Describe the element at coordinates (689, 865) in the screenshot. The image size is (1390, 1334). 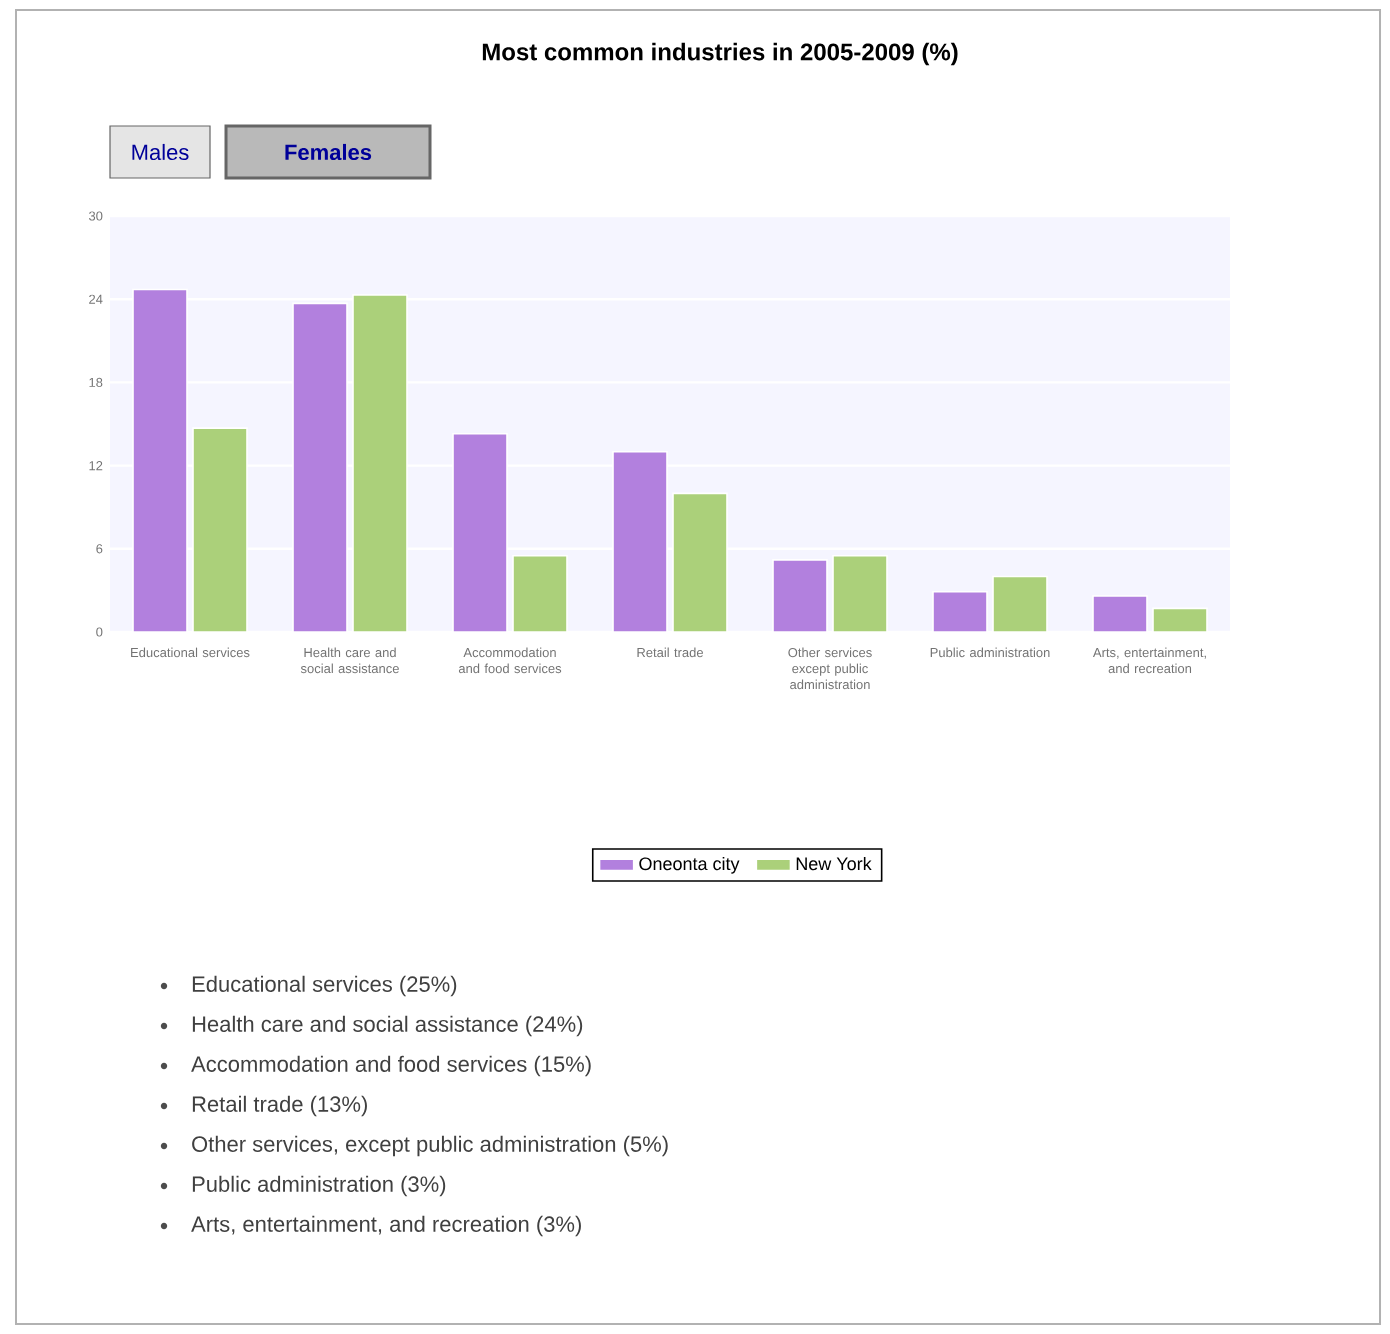
I see `legend-label: Oneonta city` at that location.